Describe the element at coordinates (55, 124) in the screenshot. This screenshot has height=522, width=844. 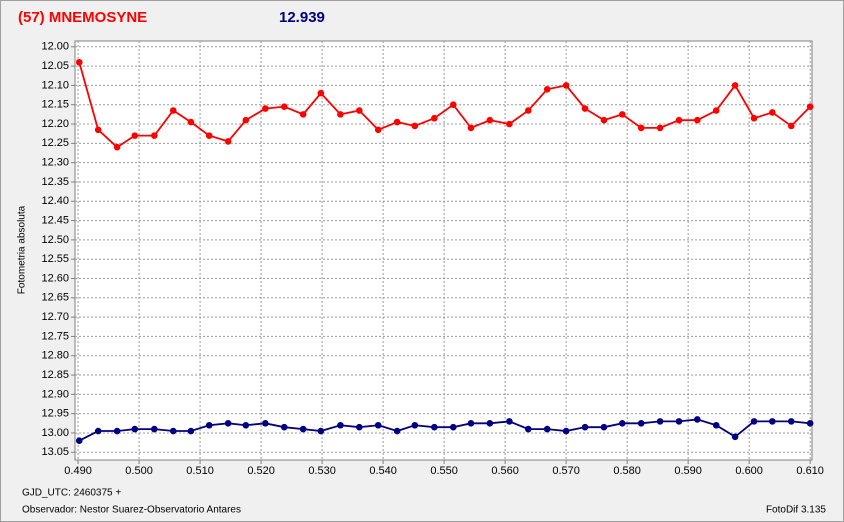
I see `y-tick-label: 12.20` at that location.